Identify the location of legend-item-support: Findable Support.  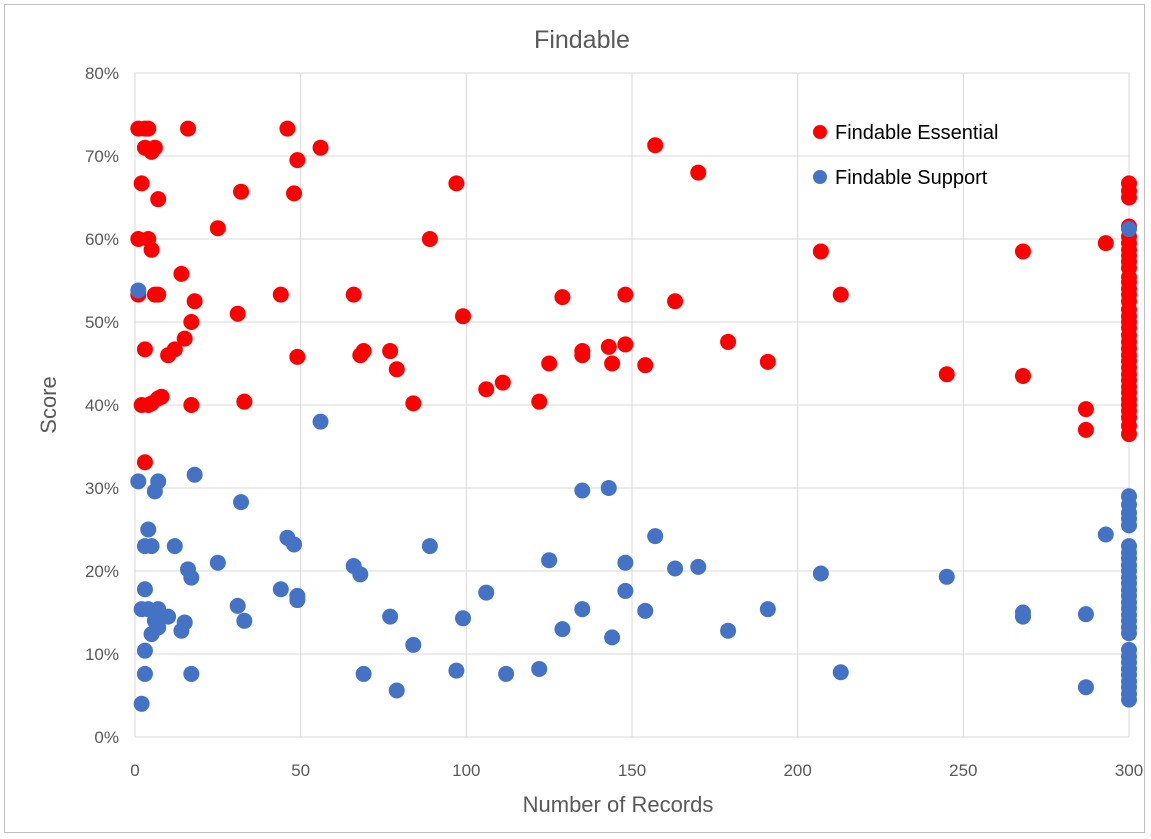
(900, 178).